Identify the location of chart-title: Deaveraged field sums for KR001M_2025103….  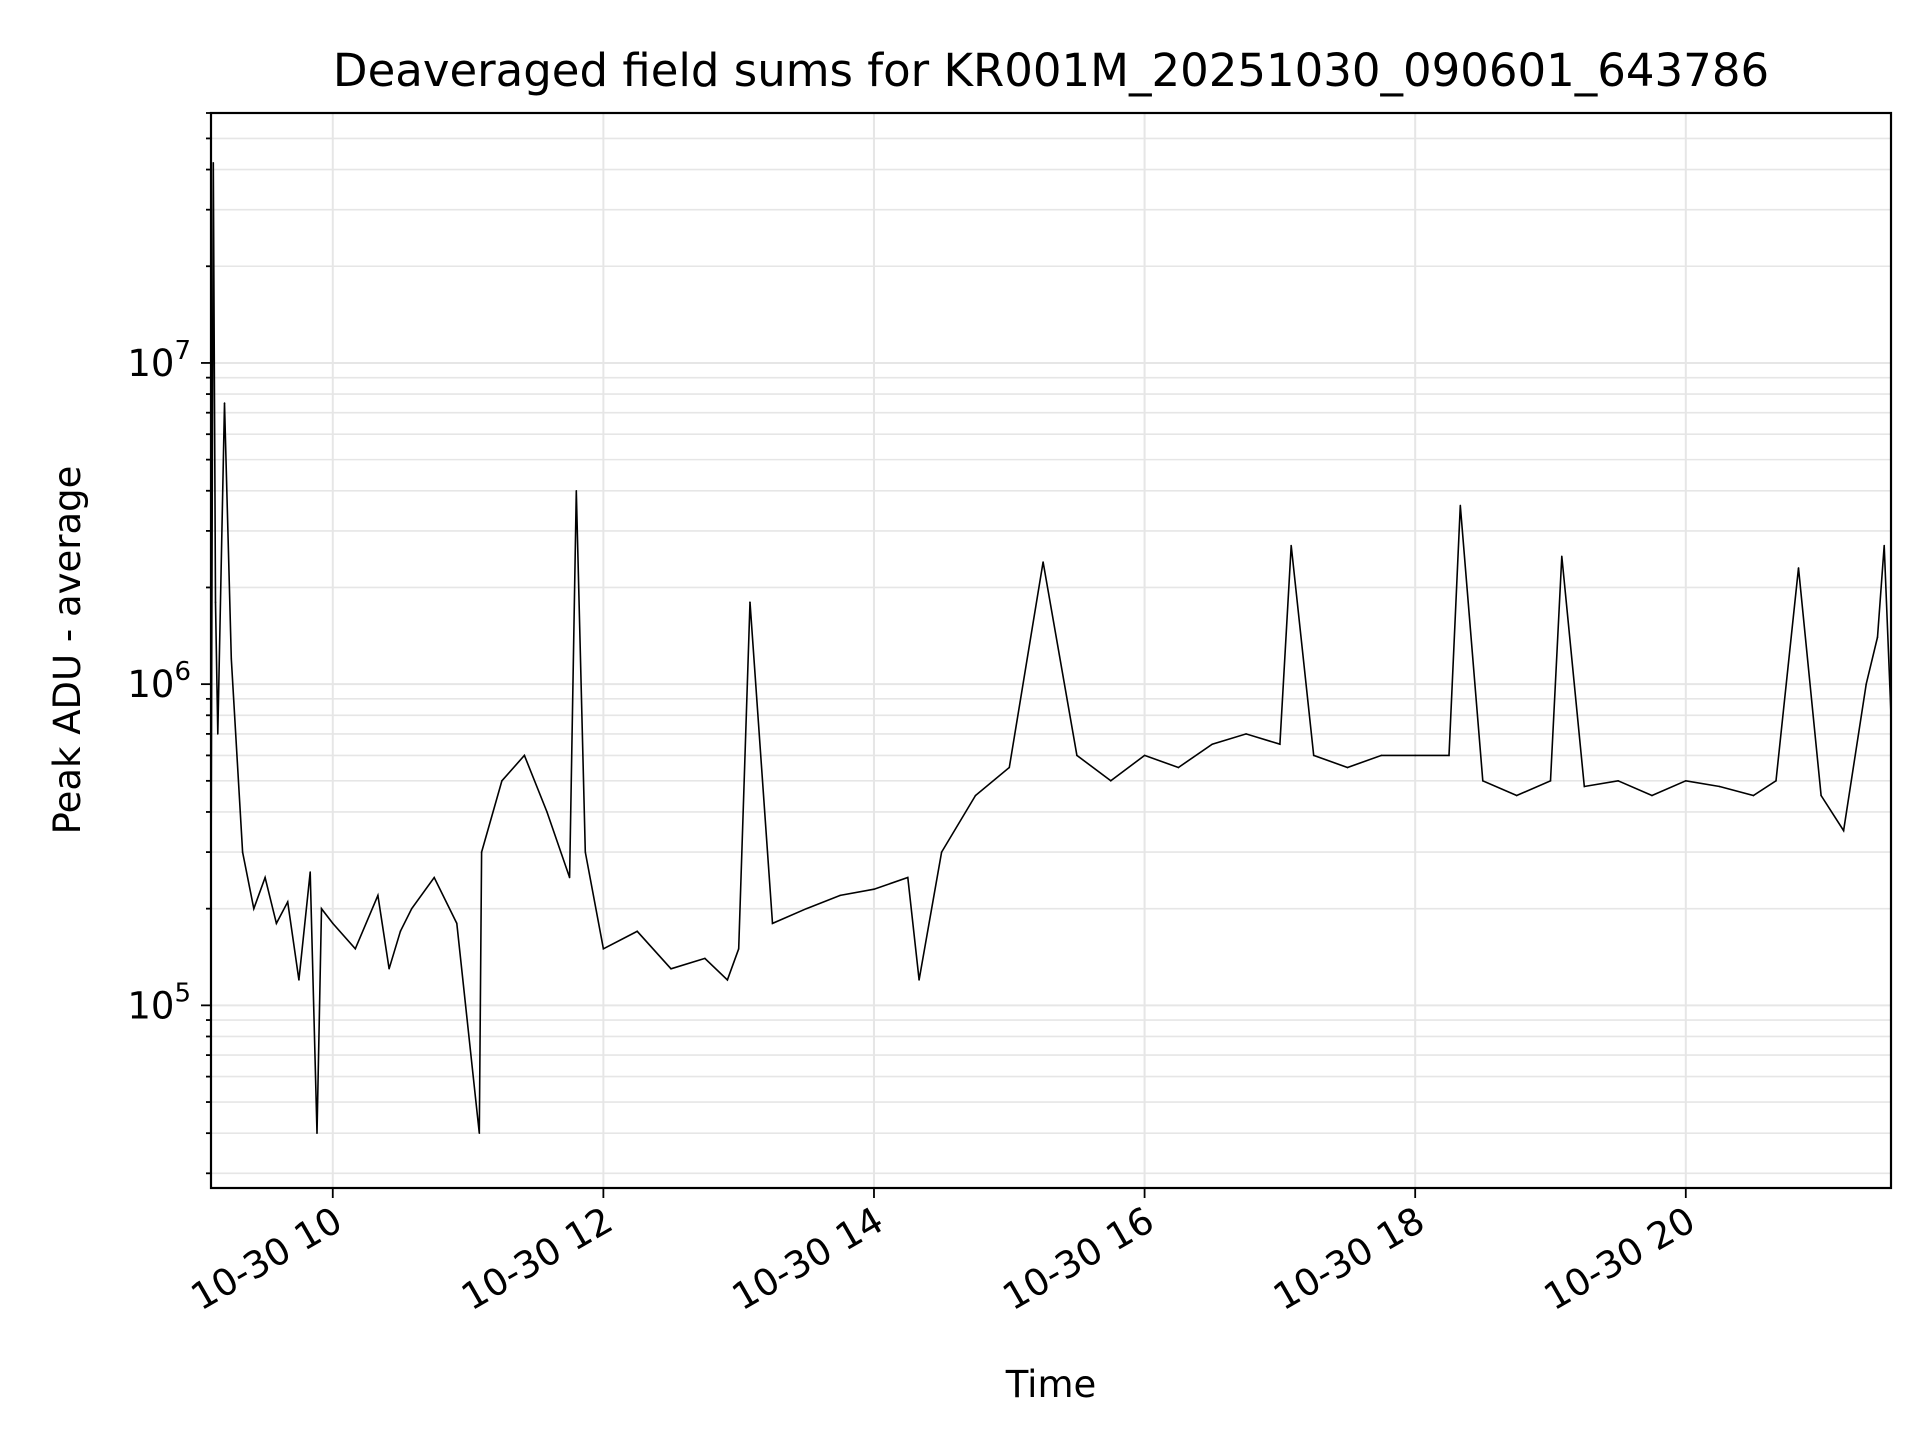
(1051, 70).